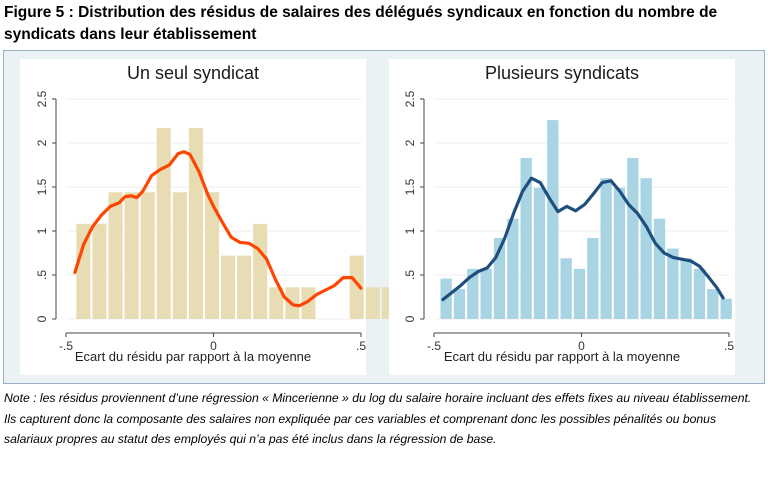 This screenshot has height=477, width=768. I want to click on chart1-x-axis-label: Ecart du résidu par rapport à la moyenne, so click(193, 356).